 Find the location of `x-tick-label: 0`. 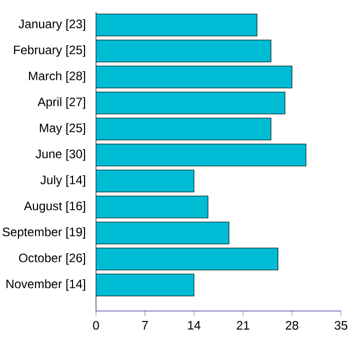

x-tick-label: 0 is located at coordinates (96, 325).